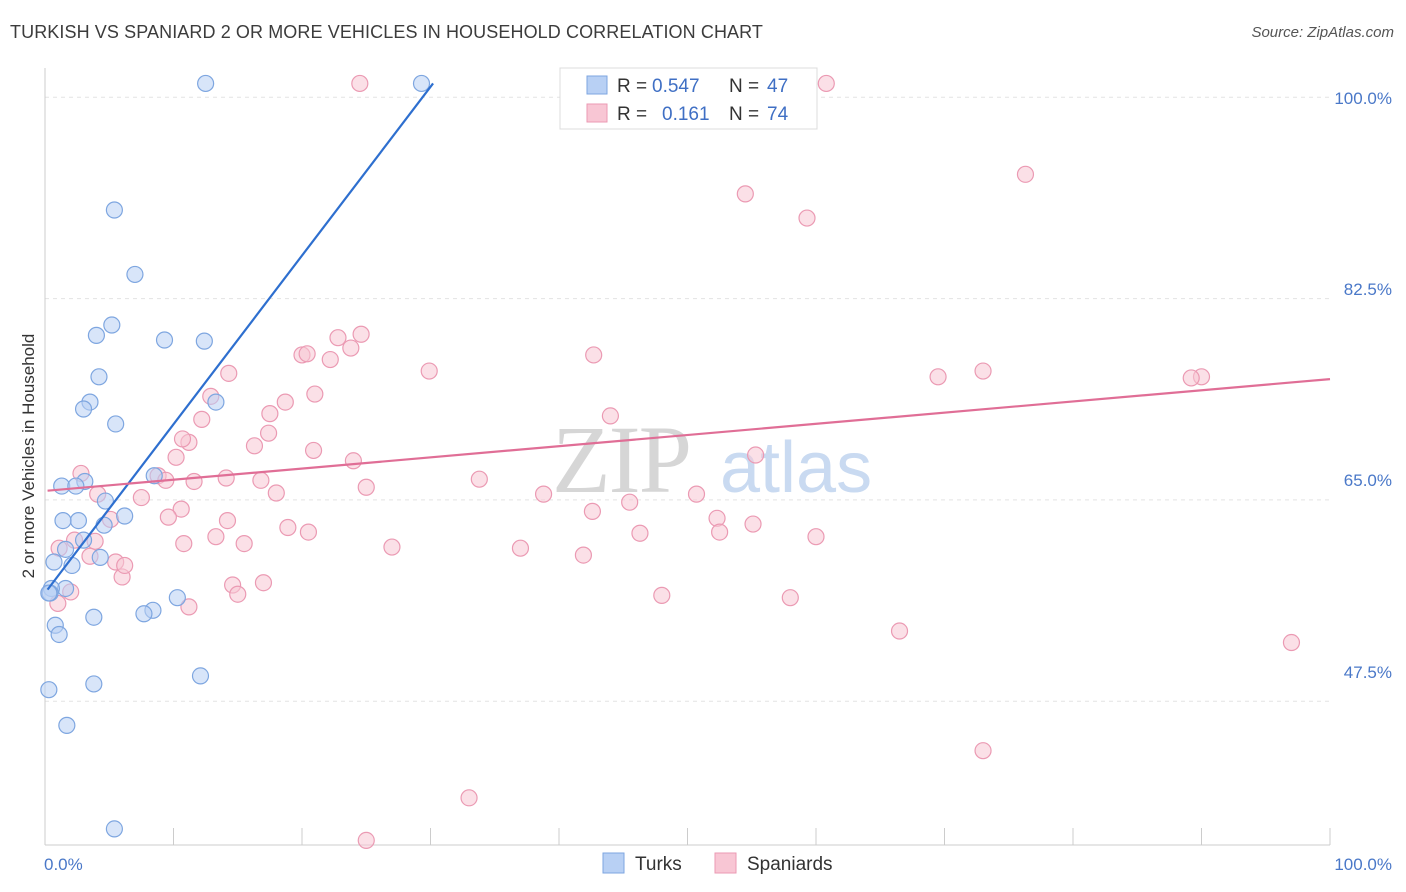 The height and width of the screenshot is (892, 1406). I want to click on spaniards-trend-line, so click(689, 435).